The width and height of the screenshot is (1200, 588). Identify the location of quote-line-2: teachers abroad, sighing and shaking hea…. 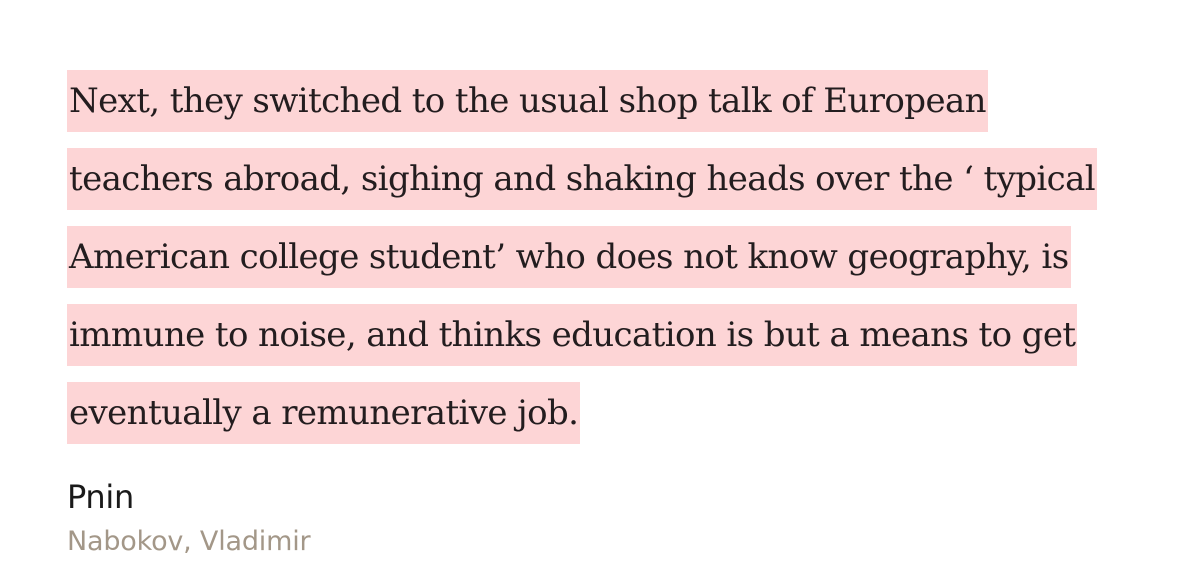
(582, 179).